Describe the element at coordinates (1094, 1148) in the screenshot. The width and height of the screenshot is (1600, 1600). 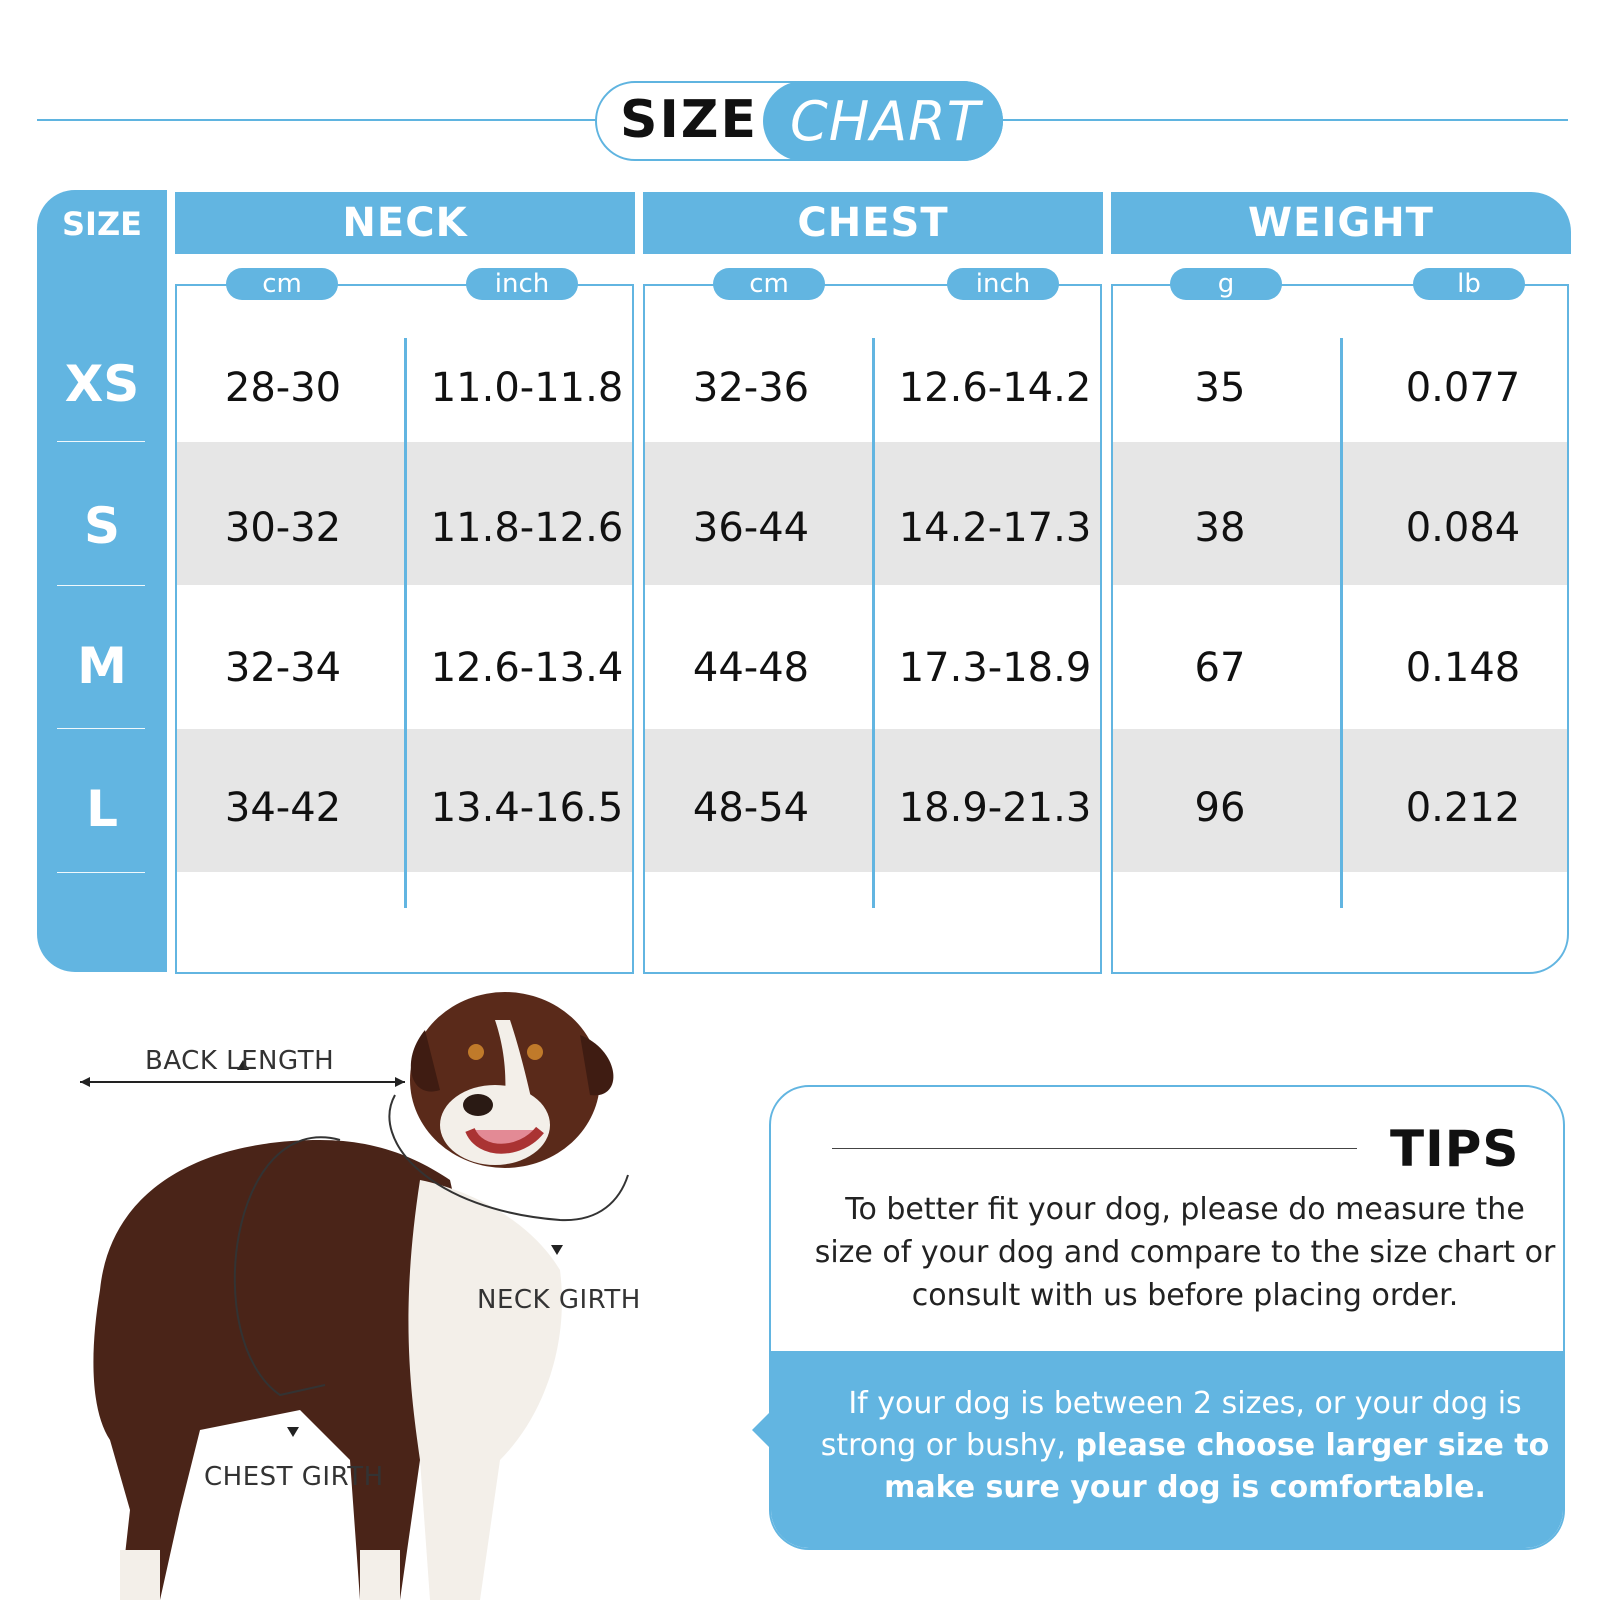
I see `tips-rule` at that location.